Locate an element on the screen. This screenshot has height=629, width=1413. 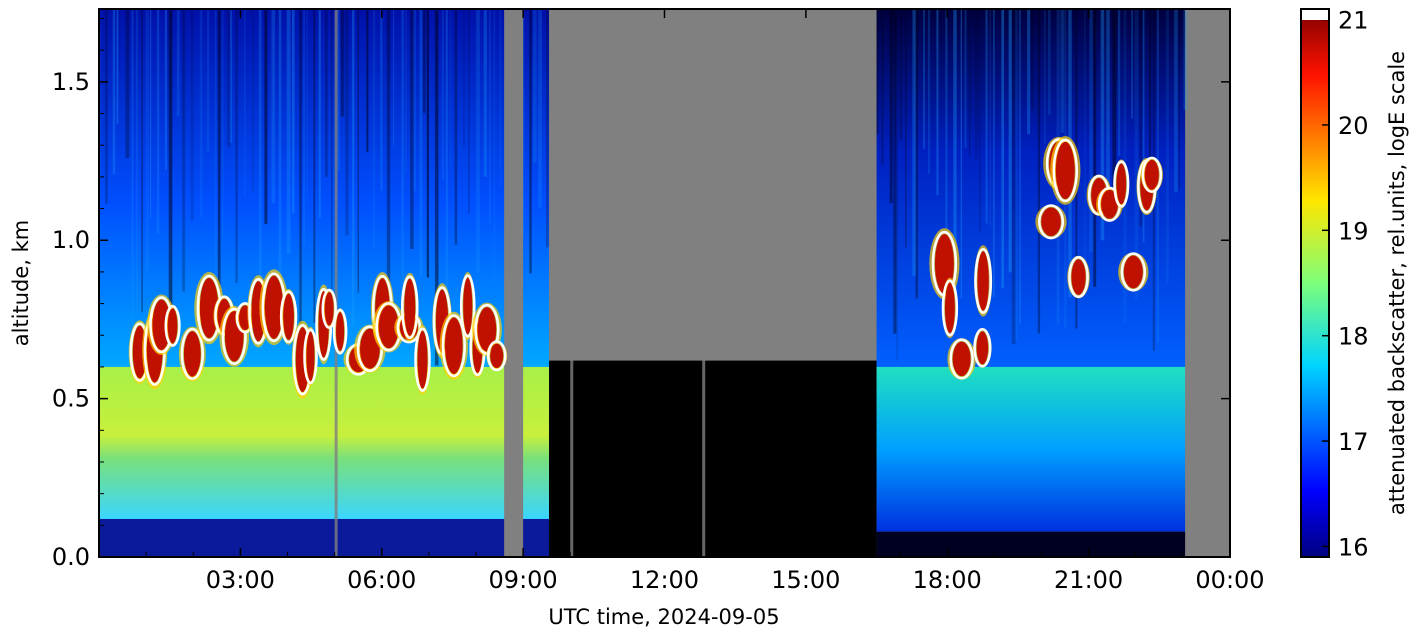
colorbar-tick-label: 19 is located at coordinates (1353, 231).